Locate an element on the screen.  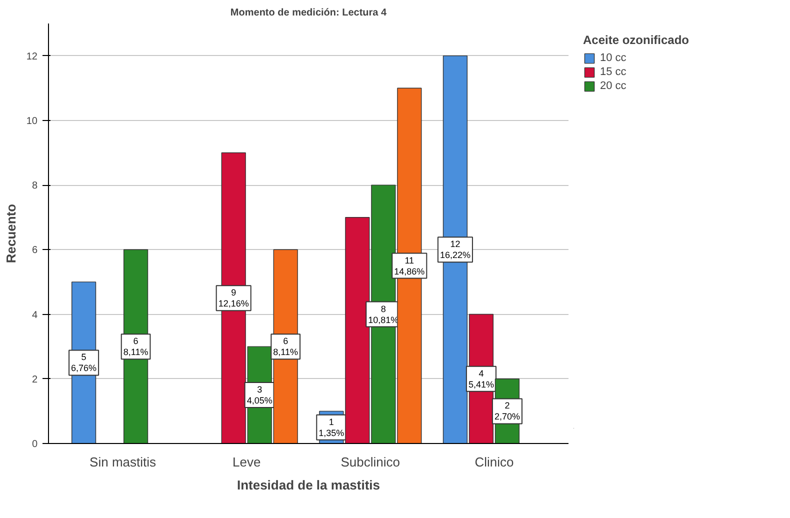
x-tick-label: Sin mastitis is located at coordinates (123, 462).